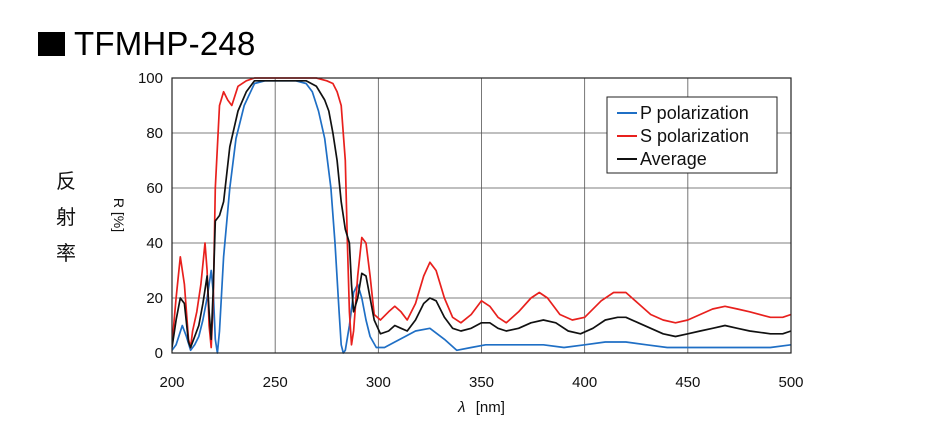  I want to click on y-tick-label: 20, so click(154, 298).